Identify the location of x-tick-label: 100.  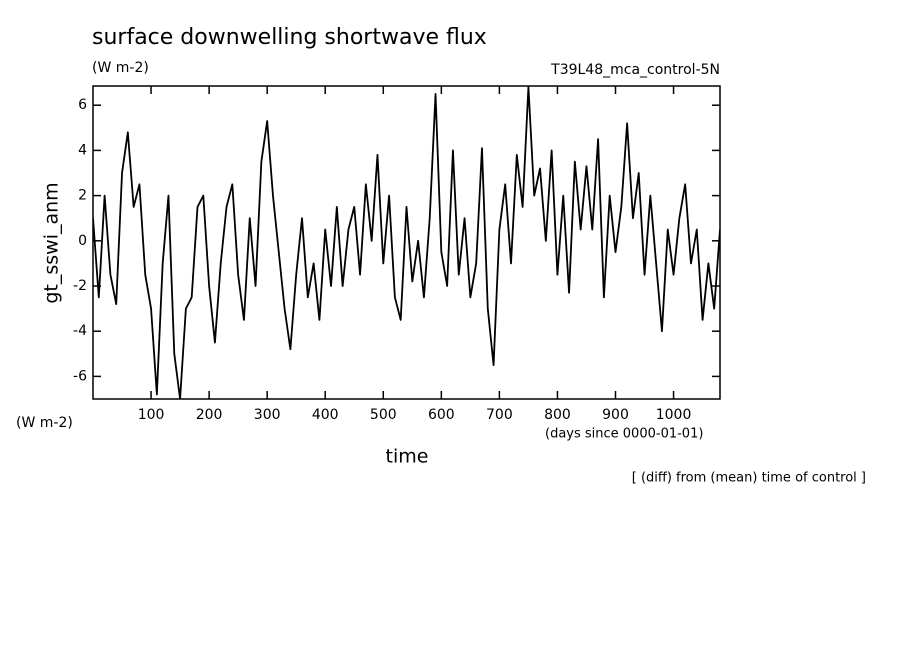
(151, 415).